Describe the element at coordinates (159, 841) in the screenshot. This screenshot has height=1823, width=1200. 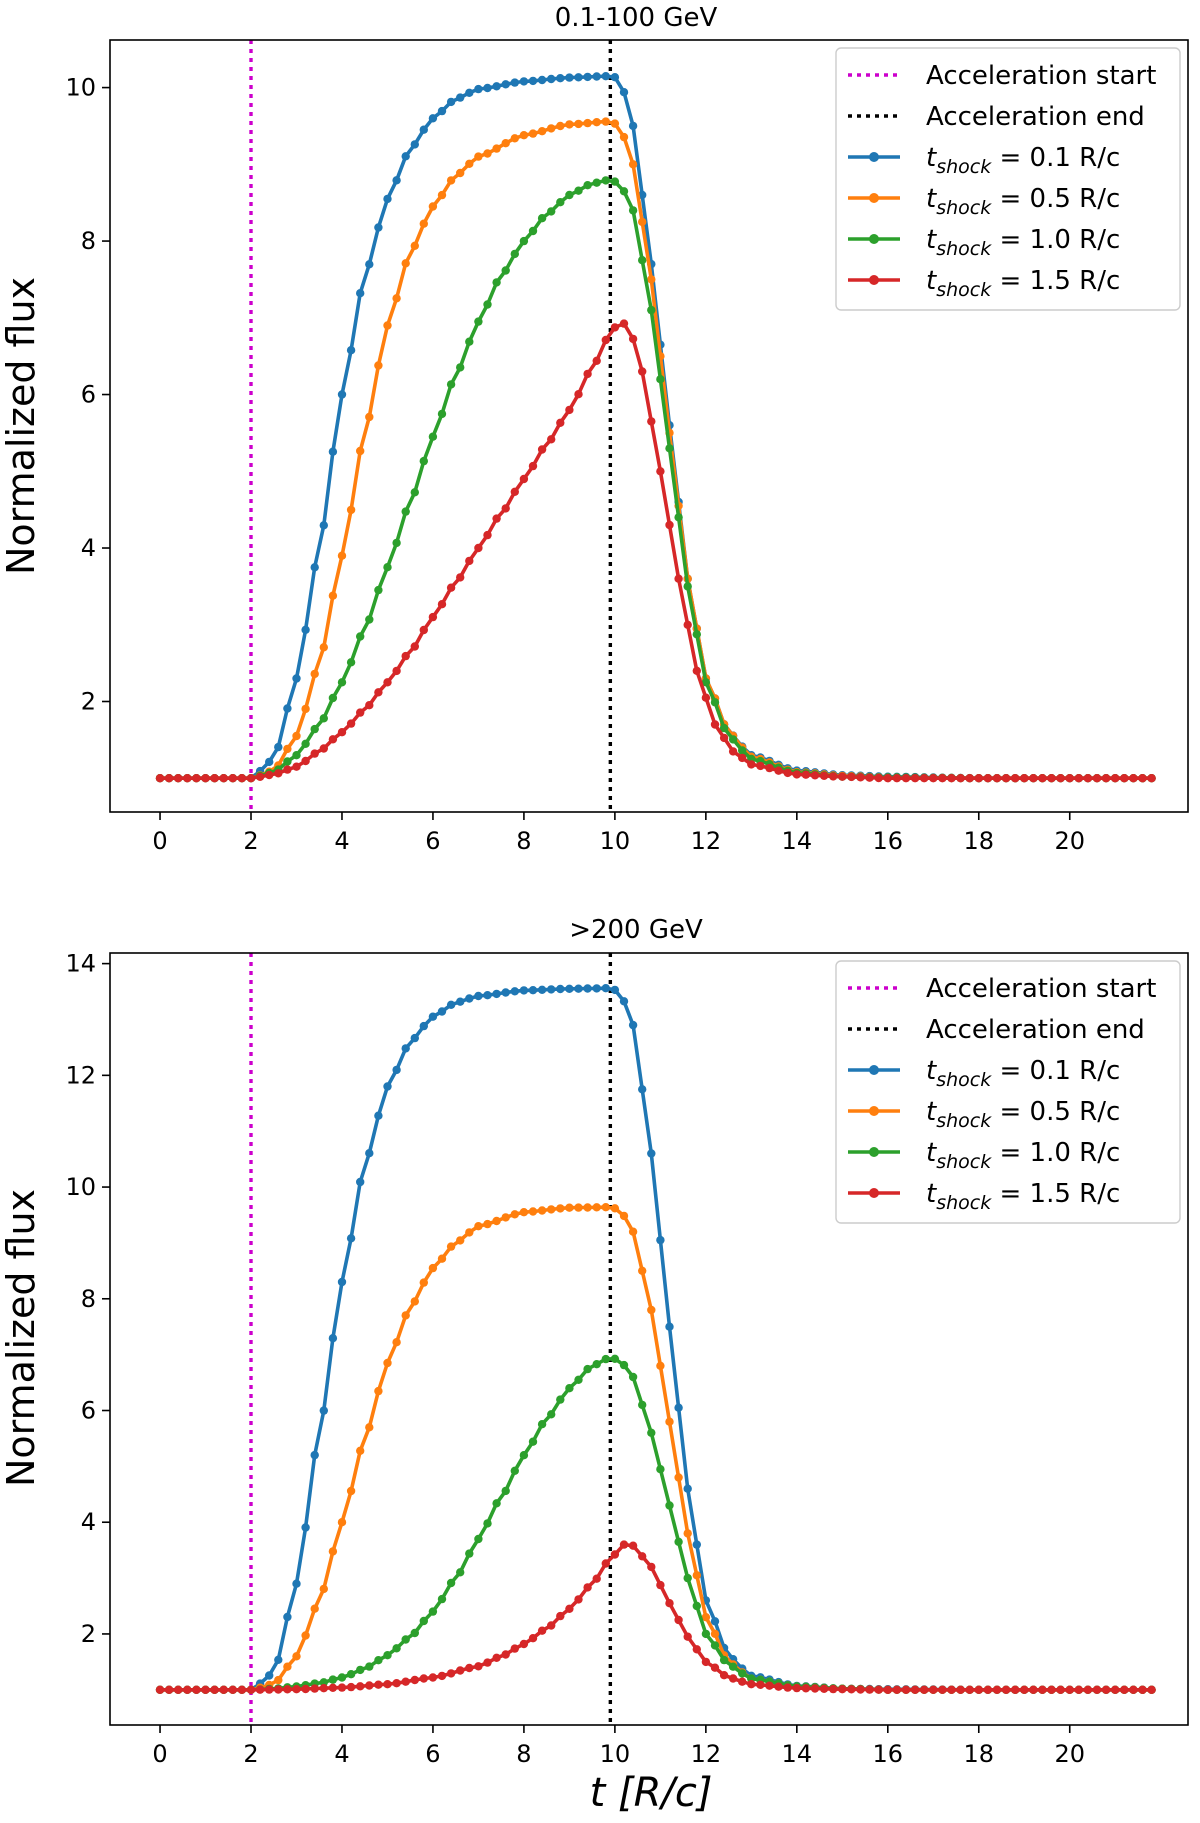
I see `x-tick-label: 0` at that location.